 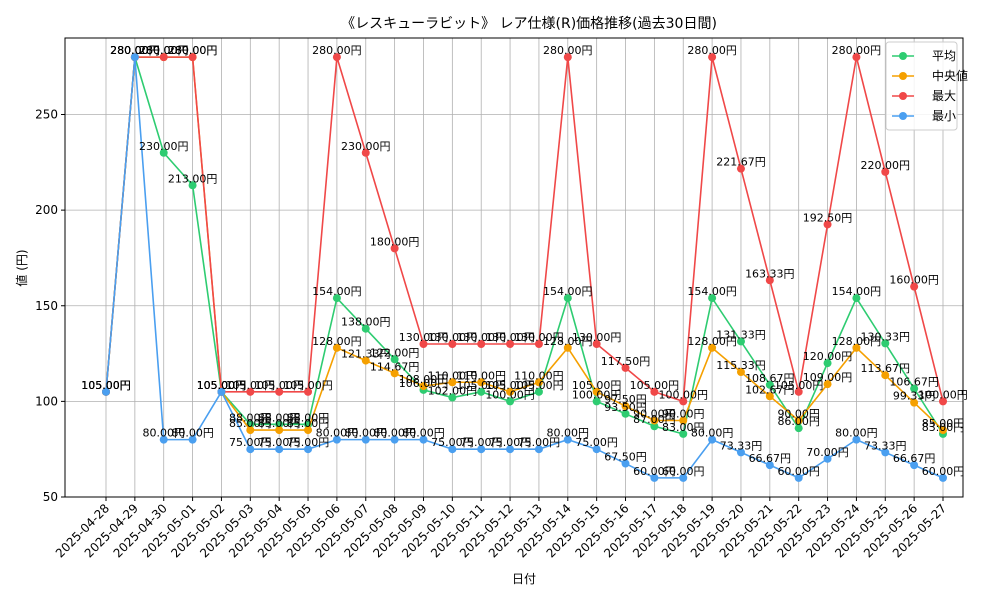 What do you see at coordinates (395, 352) in the screenshot?
I see `data-label: 122.00円` at bounding box center [395, 352].